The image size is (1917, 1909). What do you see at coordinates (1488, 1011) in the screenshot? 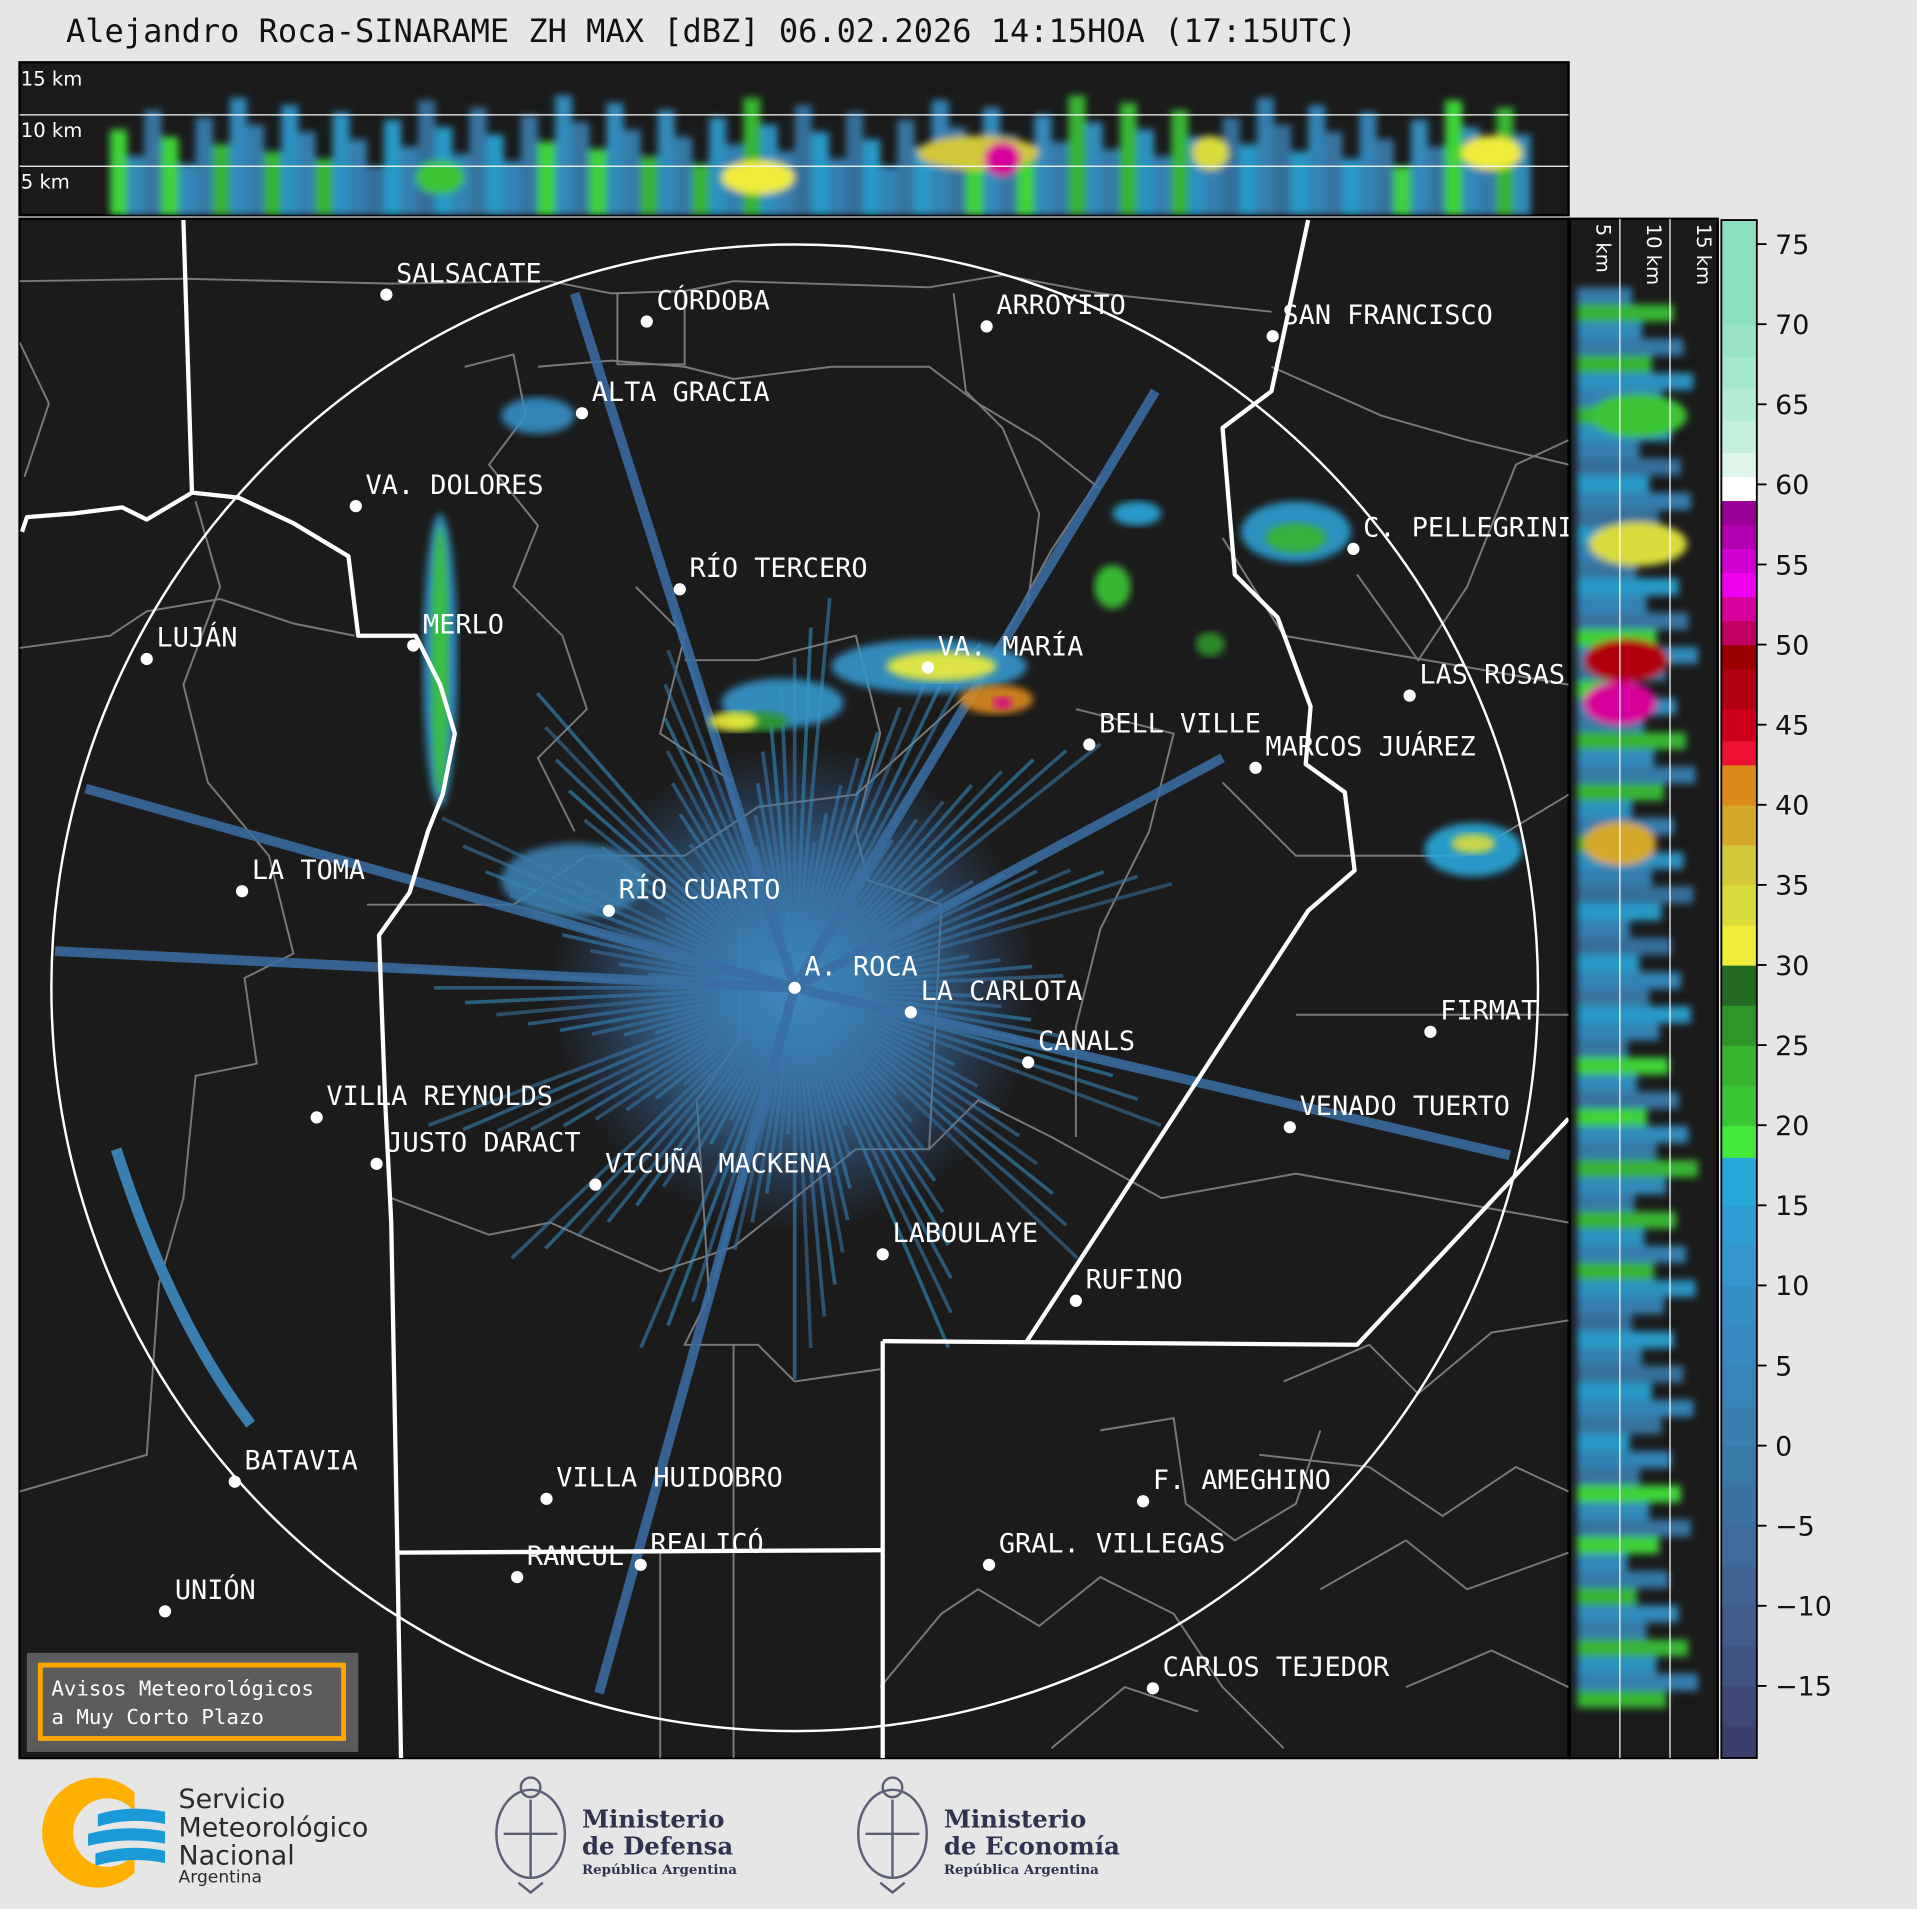
I see `city-label: FIRMAT` at bounding box center [1488, 1011].